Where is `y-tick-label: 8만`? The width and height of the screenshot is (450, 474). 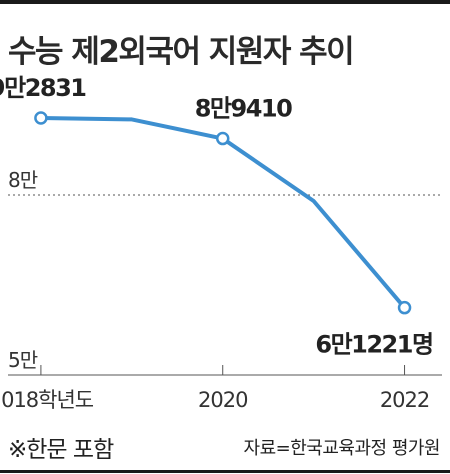 y-tick-label: 8만 is located at coordinates (23, 180).